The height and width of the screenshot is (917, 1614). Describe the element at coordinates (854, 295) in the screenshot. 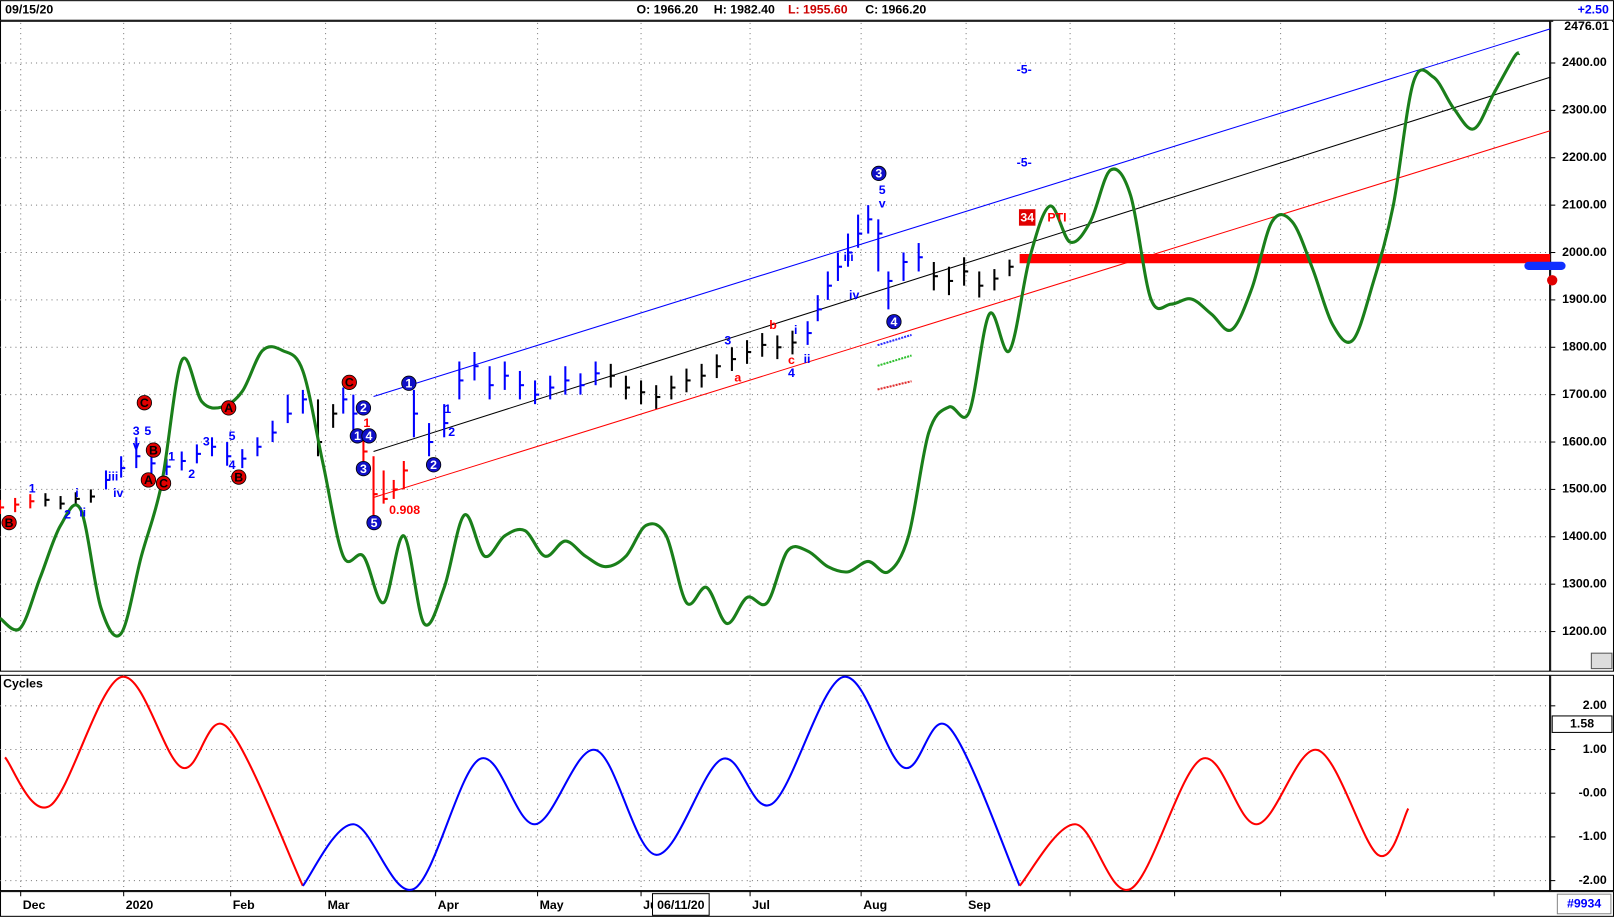

I see `wave-label: iv` at that location.